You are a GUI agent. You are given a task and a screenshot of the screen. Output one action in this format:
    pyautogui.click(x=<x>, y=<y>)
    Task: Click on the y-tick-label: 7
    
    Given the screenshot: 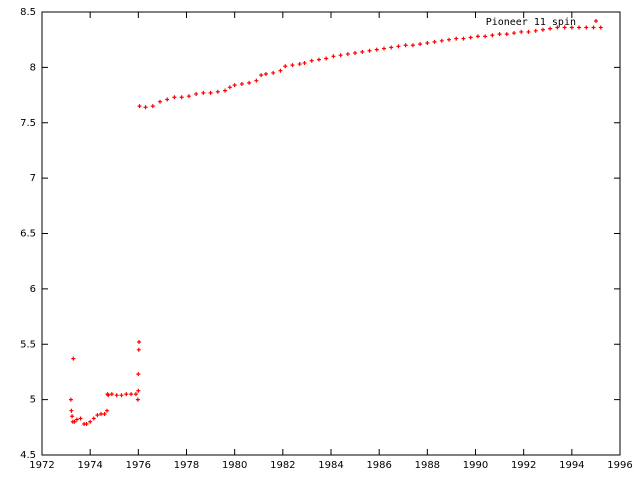 What is the action you would take?
    pyautogui.click(x=33, y=178)
    